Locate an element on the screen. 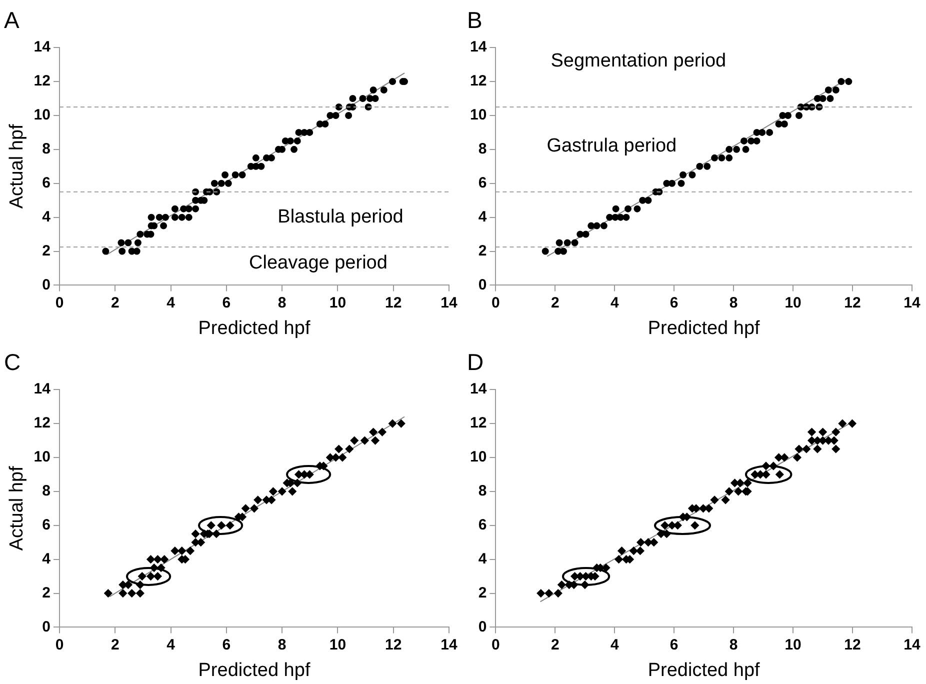  annotation: Gastrula period is located at coordinates (611, 145).